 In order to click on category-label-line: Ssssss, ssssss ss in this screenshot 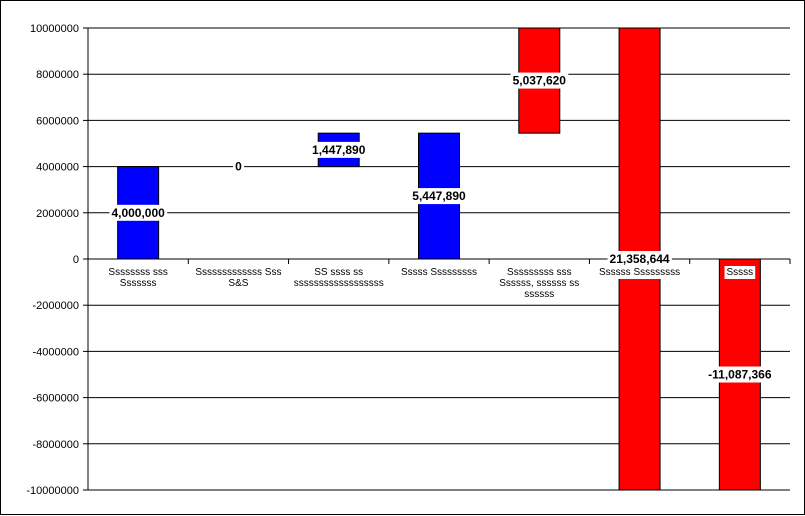, I will do `click(539, 283)`.